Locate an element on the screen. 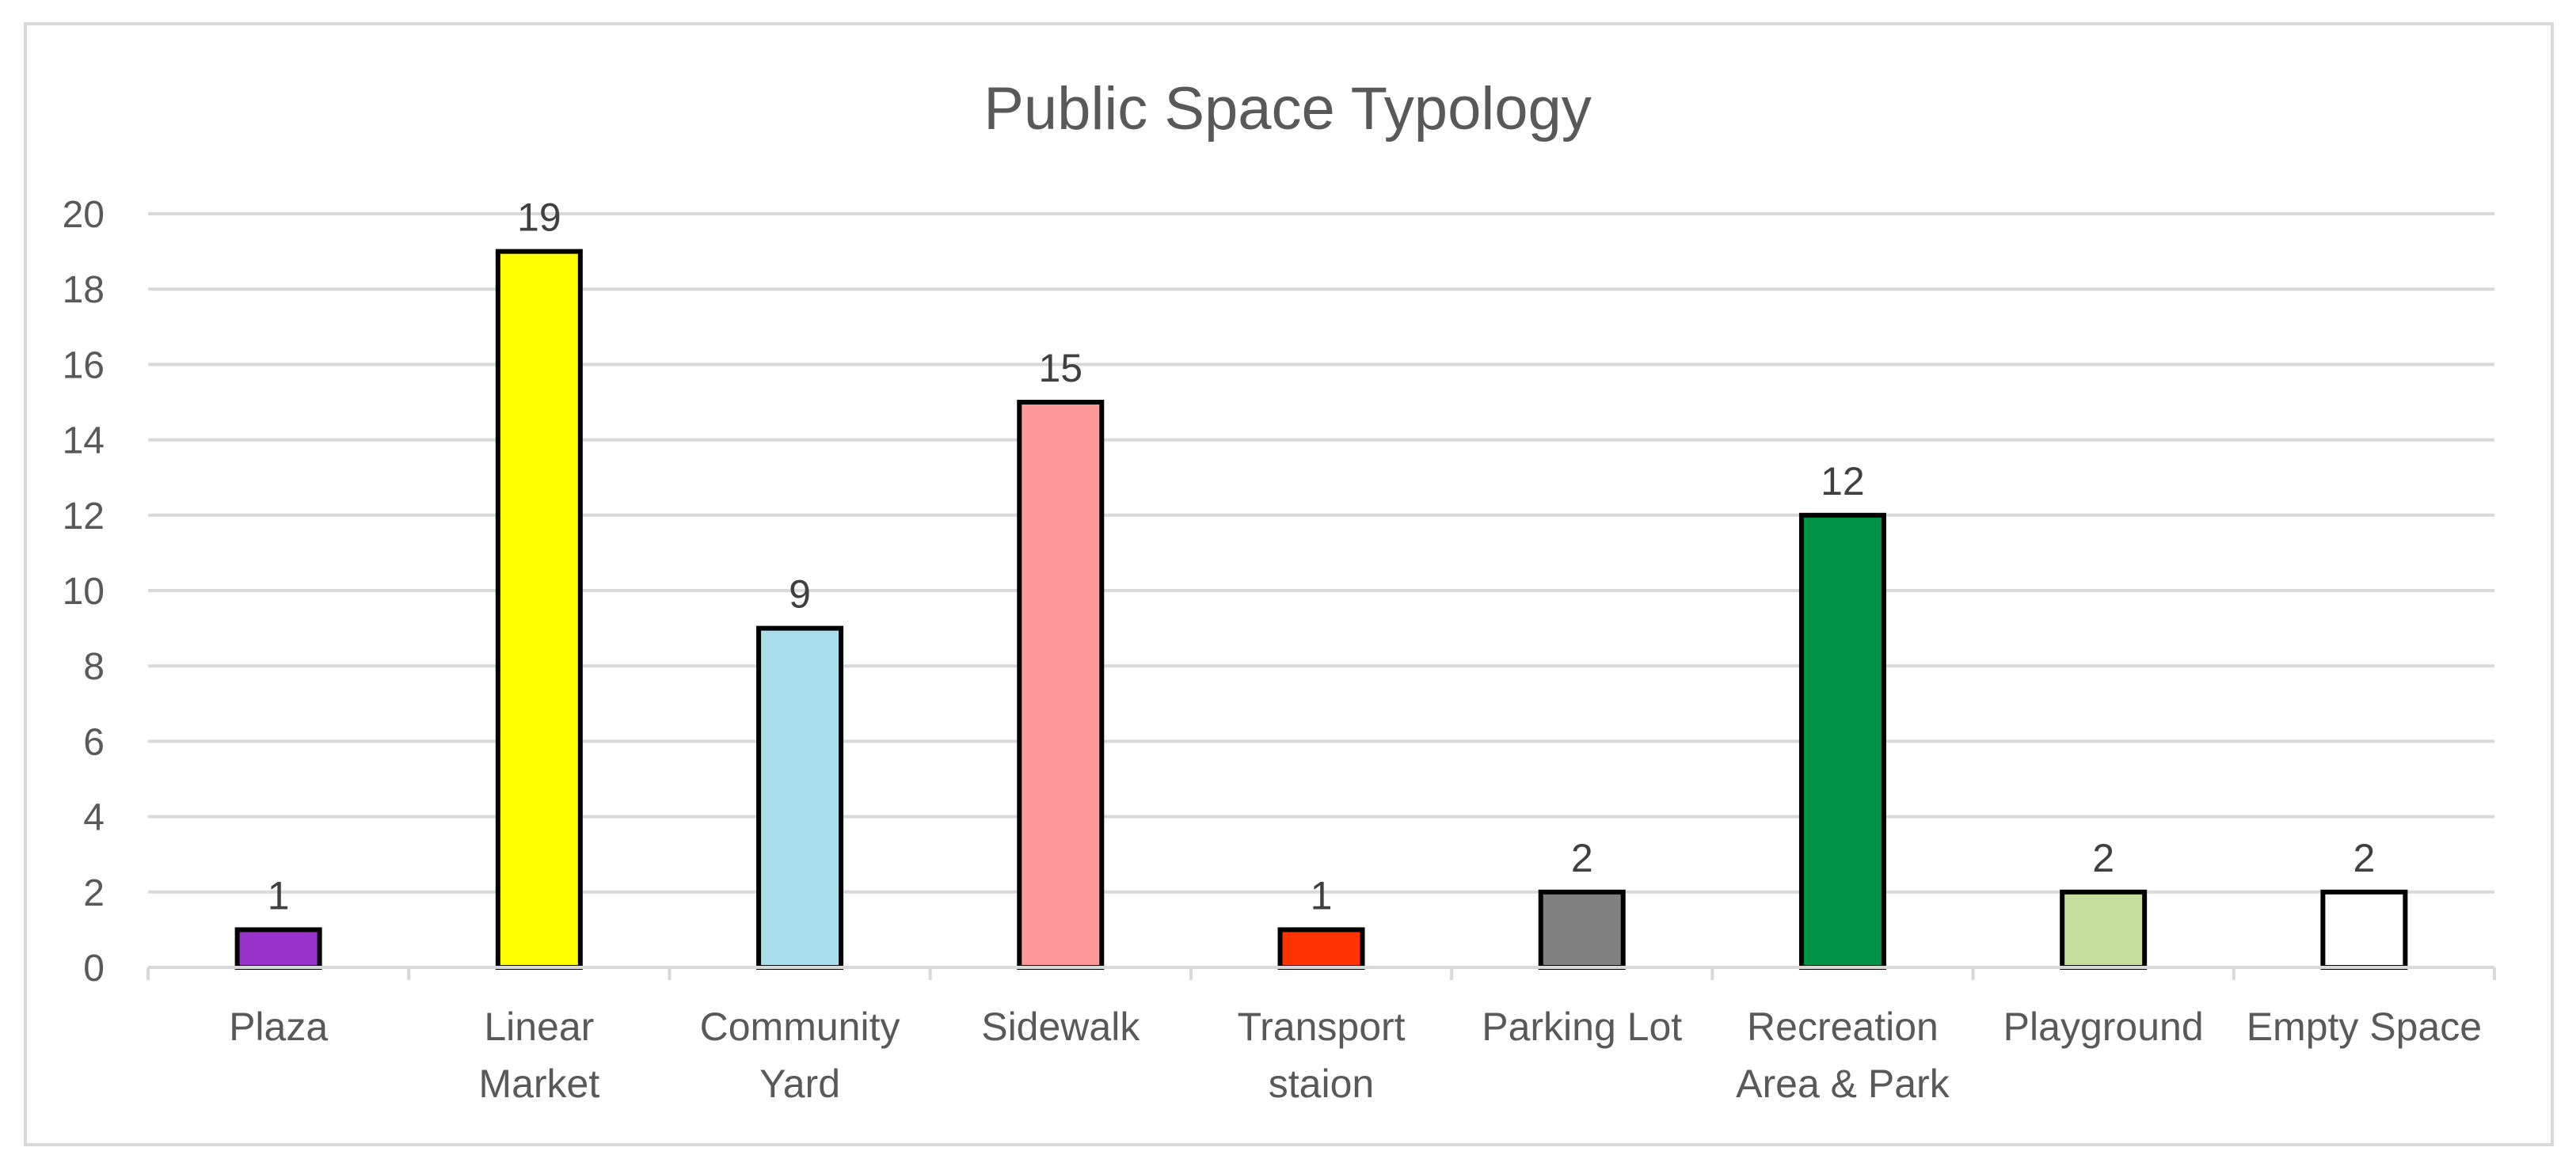  category-label: Empty Space is located at coordinates (2364, 1027).